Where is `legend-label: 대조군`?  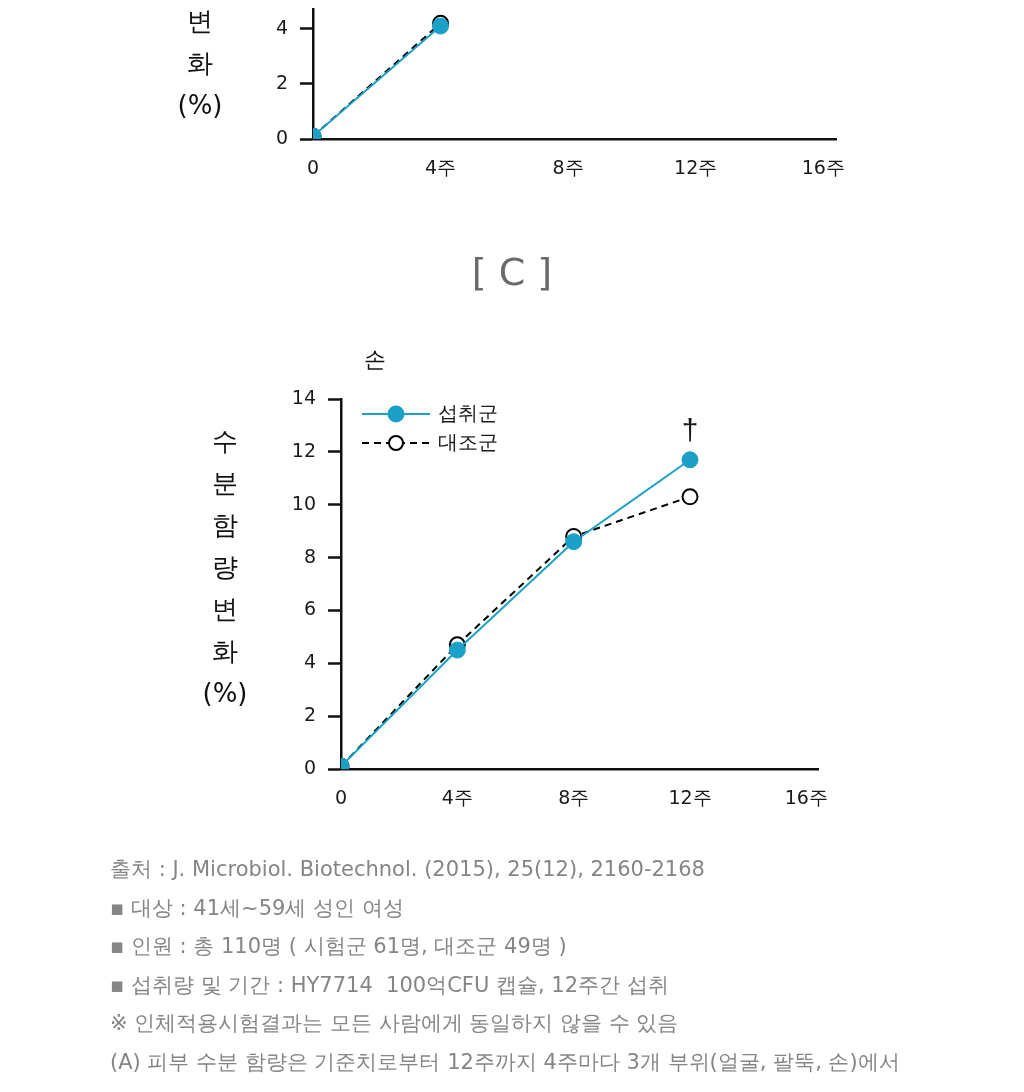 legend-label: 대조군 is located at coordinates (468, 442).